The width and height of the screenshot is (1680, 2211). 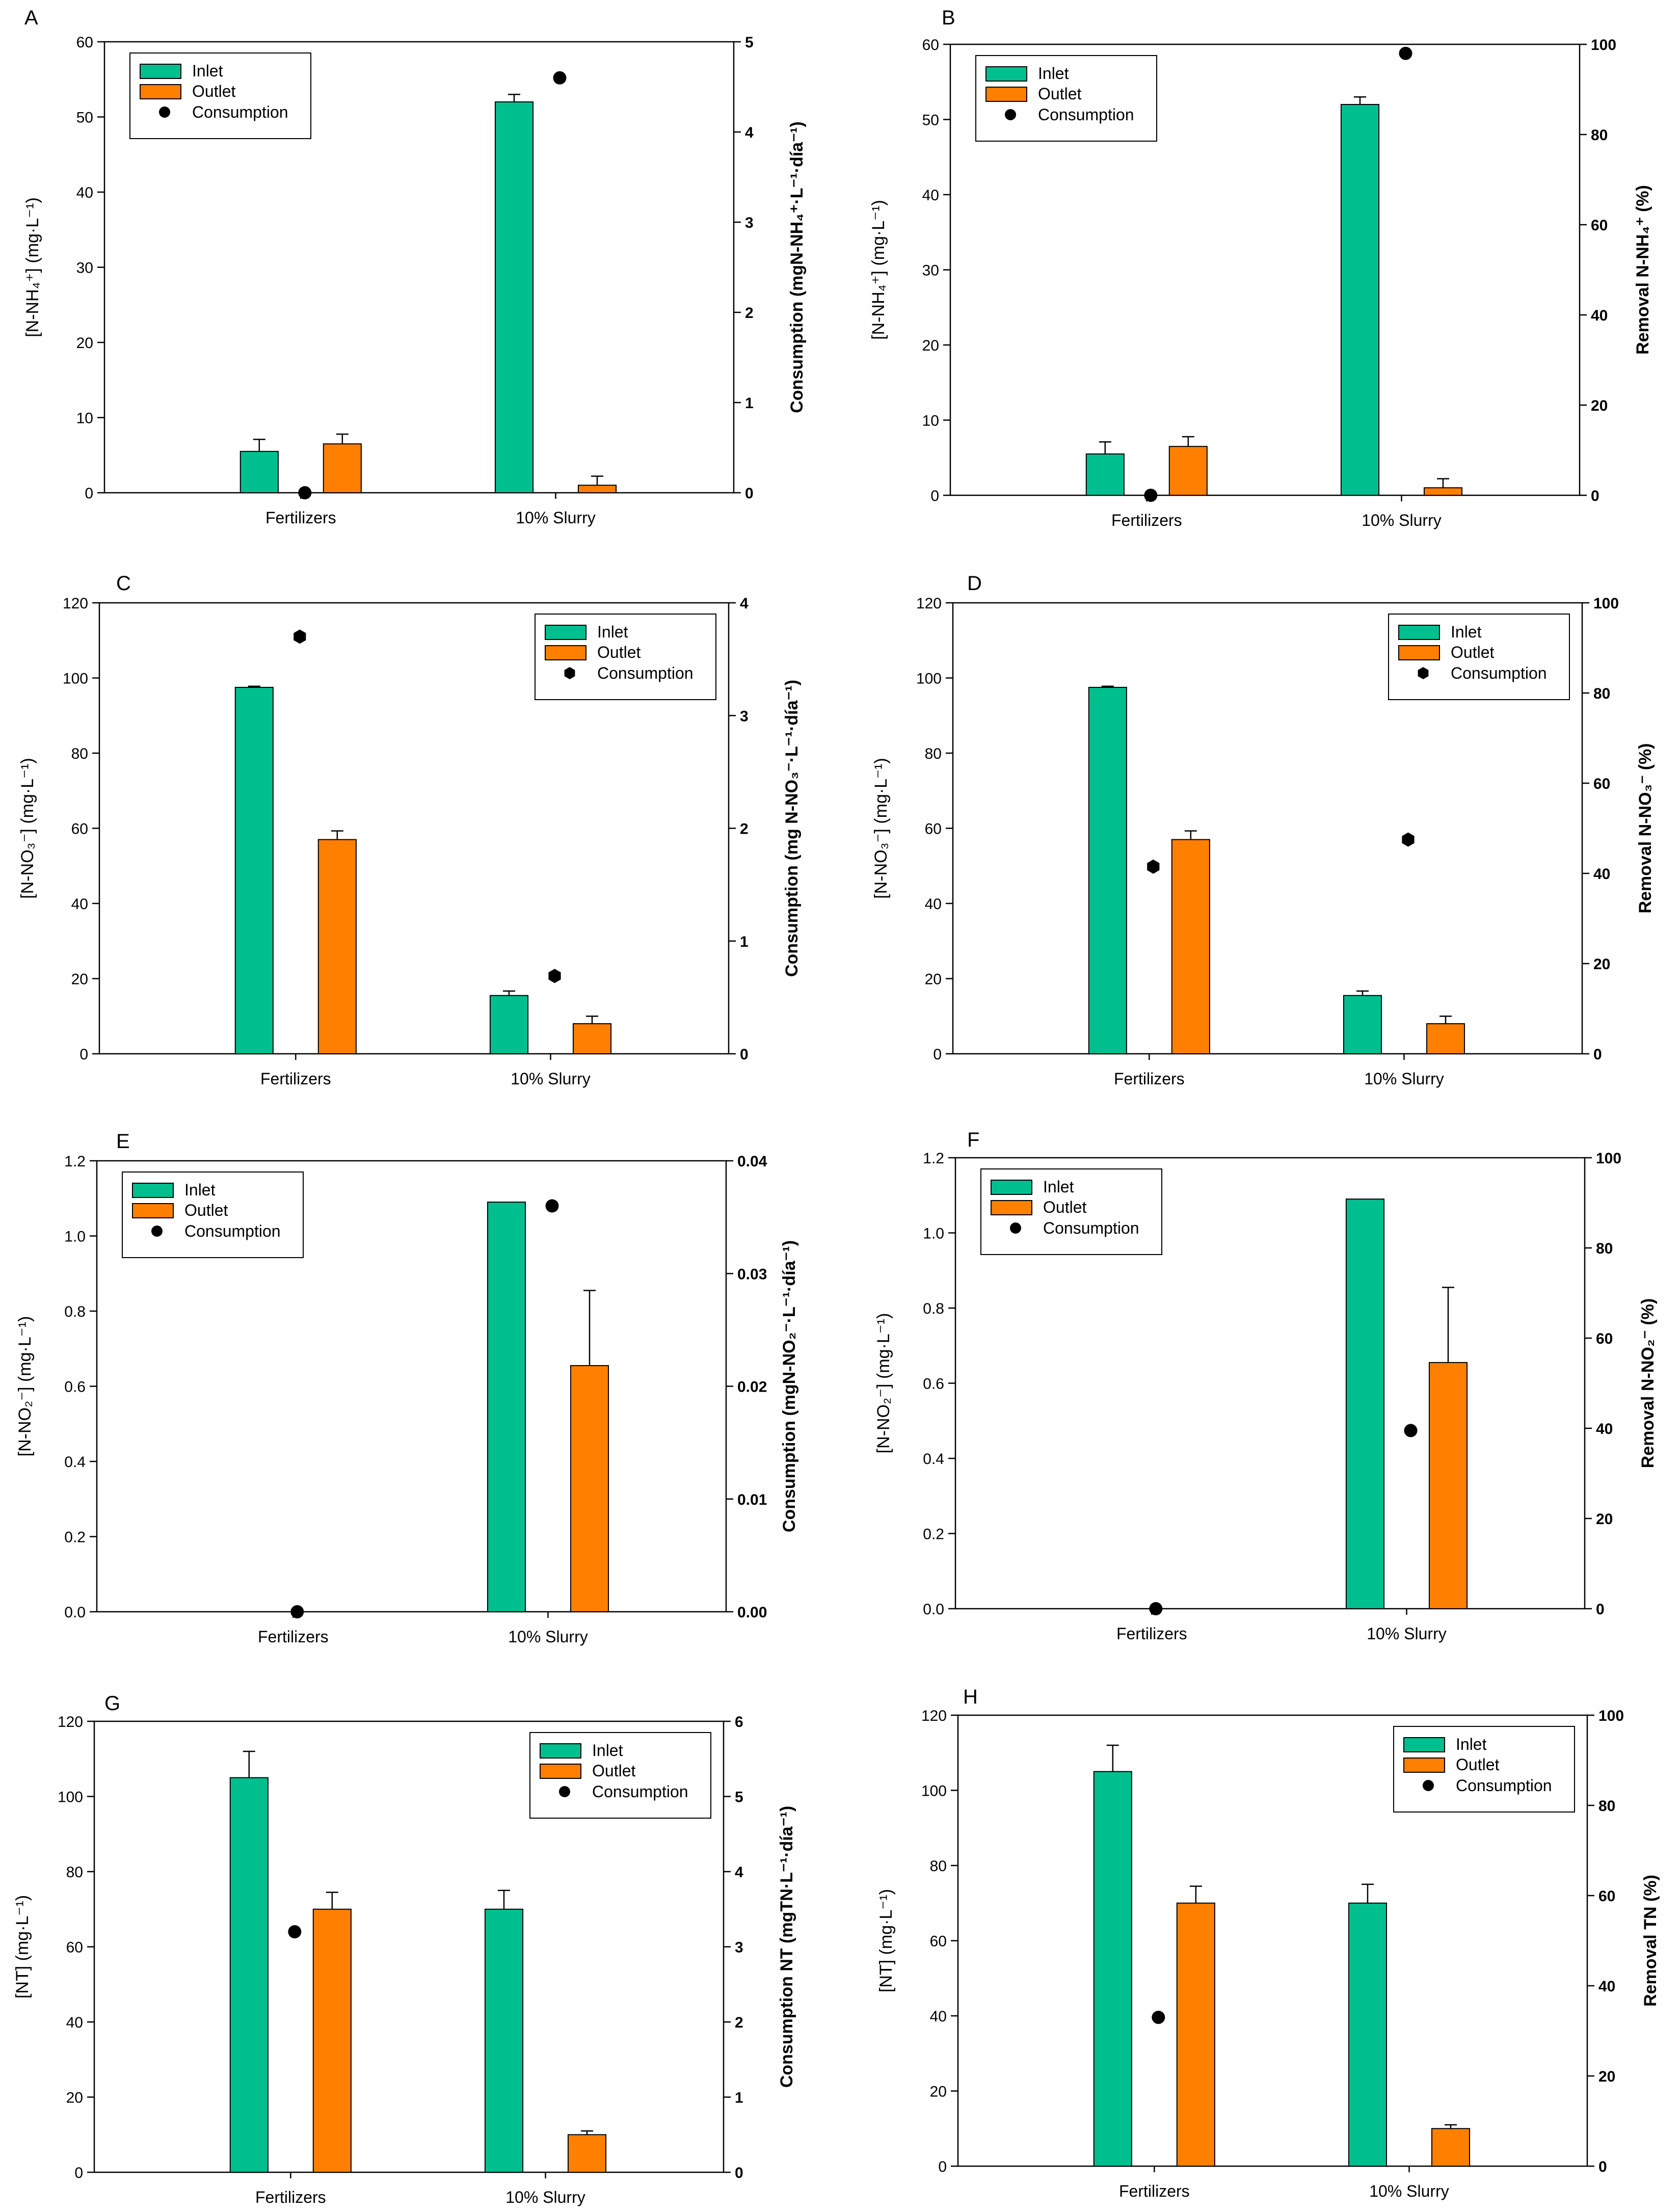 I want to click on right-y-axis-title: Consumption (mgN-NH₄⁺·L⁻¹·día⁻¹), so click(x=797, y=267).